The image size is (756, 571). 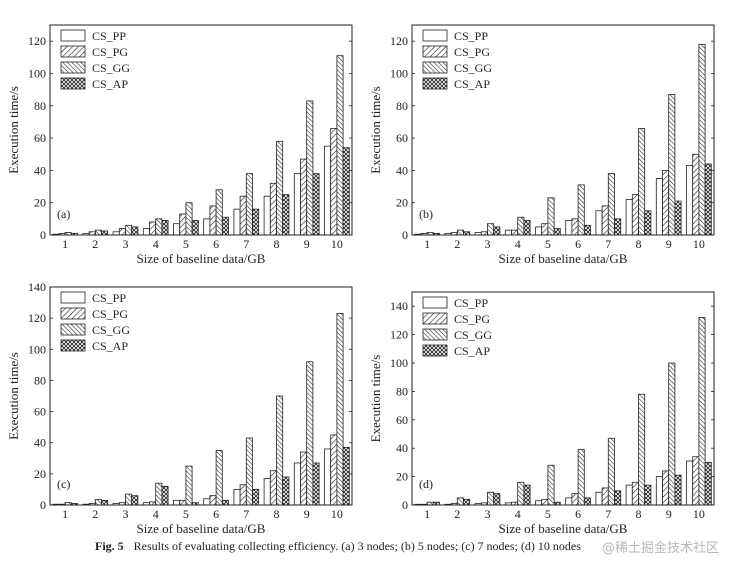 What do you see at coordinates (40, 170) in the screenshot?
I see `y-tick-label: 40` at bounding box center [40, 170].